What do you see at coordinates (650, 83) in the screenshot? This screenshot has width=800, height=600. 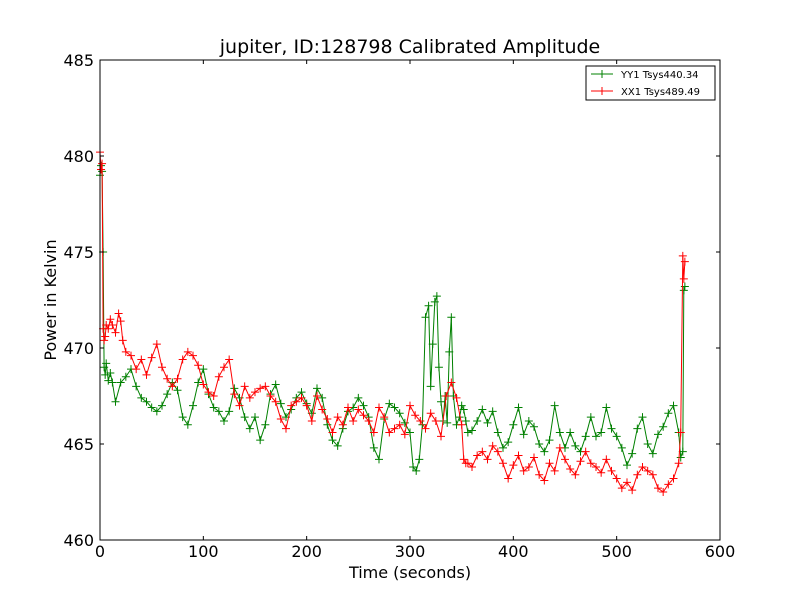 I see `legend-box` at bounding box center [650, 83].